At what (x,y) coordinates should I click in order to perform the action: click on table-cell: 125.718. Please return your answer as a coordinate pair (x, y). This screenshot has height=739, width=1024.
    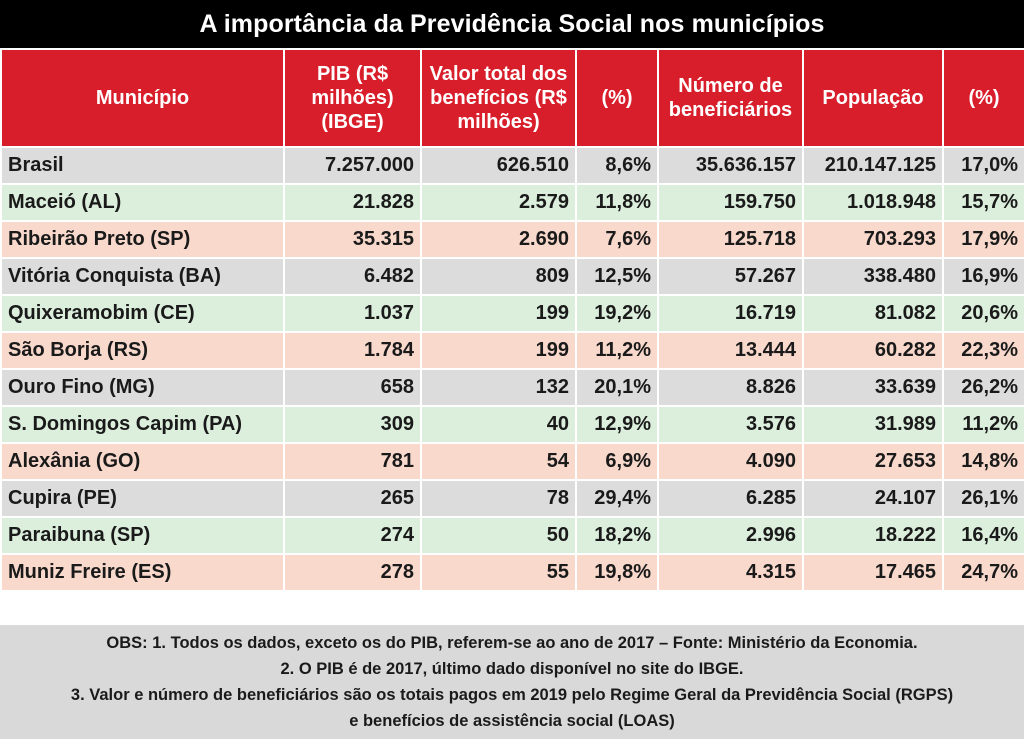
    Looking at the image, I should click on (730, 239).